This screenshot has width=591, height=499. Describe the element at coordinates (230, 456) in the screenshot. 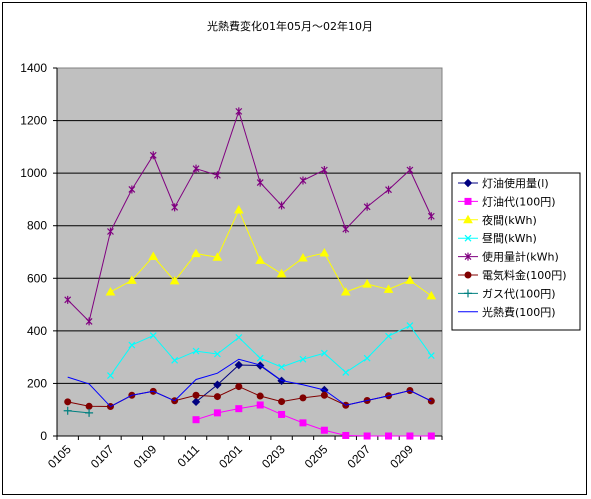

I see `x-tick-label: 0201` at that location.